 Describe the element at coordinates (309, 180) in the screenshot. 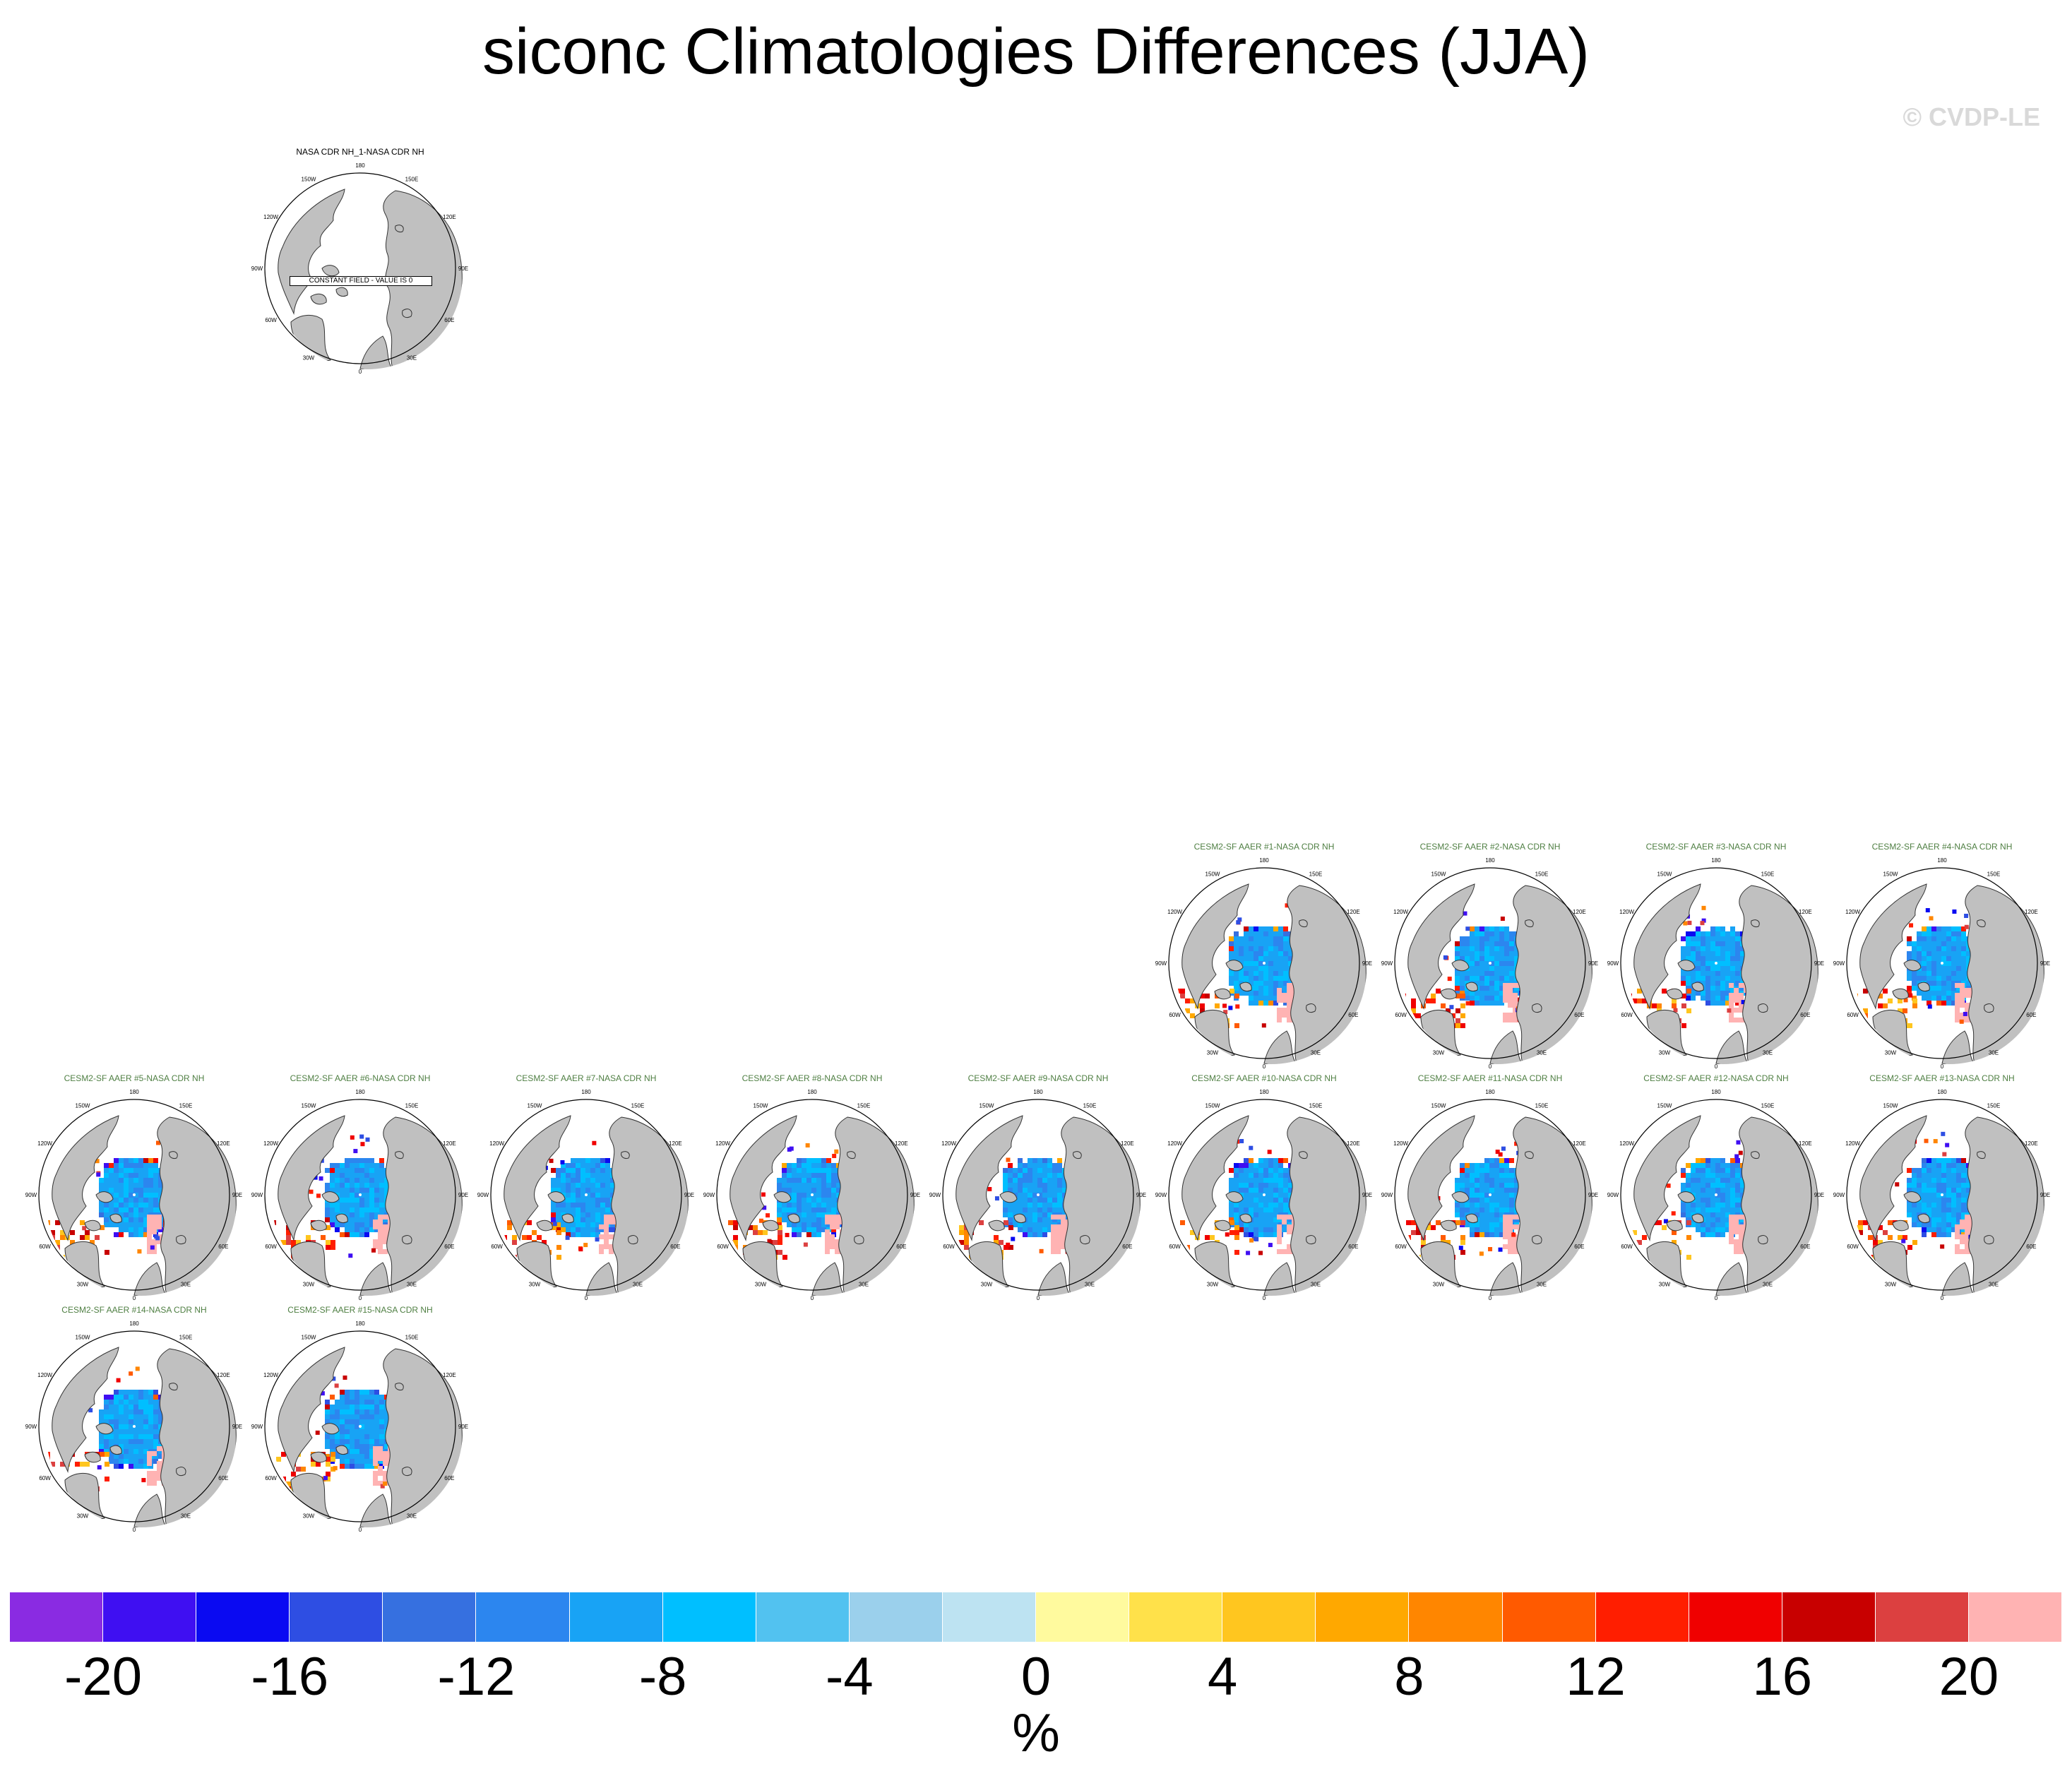

I see `longitude-label: 150W` at that location.